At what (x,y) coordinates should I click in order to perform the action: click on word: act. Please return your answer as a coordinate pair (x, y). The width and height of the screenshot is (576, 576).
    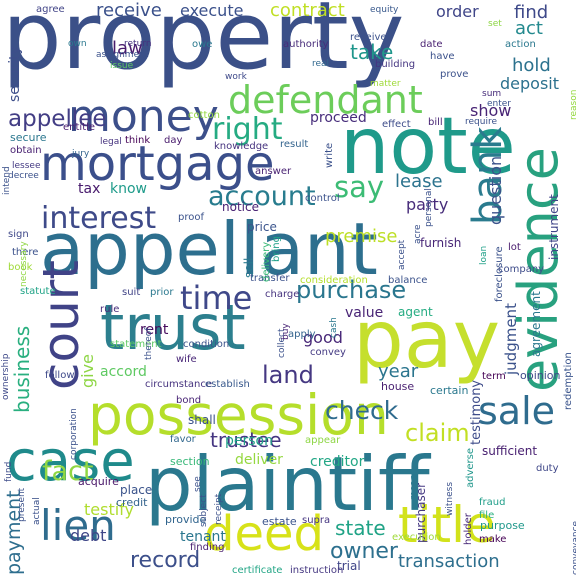
    Looking at the image, I should click on (529, 28).